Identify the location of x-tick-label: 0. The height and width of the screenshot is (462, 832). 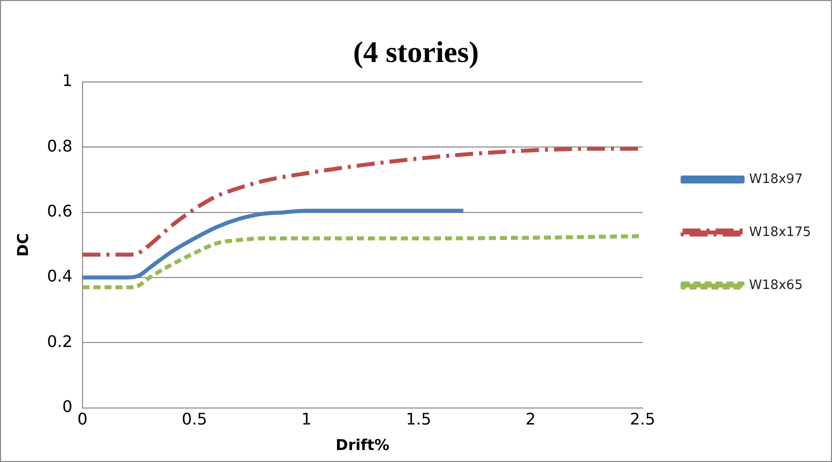
(82, 419).